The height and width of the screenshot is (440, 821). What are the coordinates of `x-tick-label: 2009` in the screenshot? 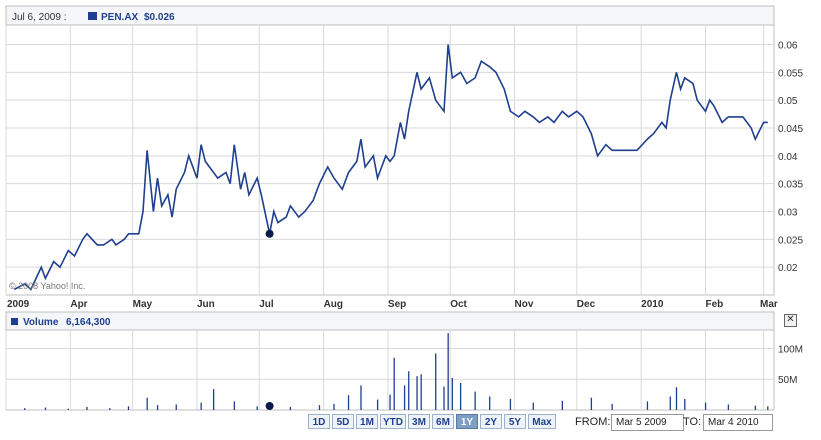 It's located at (18, 304).